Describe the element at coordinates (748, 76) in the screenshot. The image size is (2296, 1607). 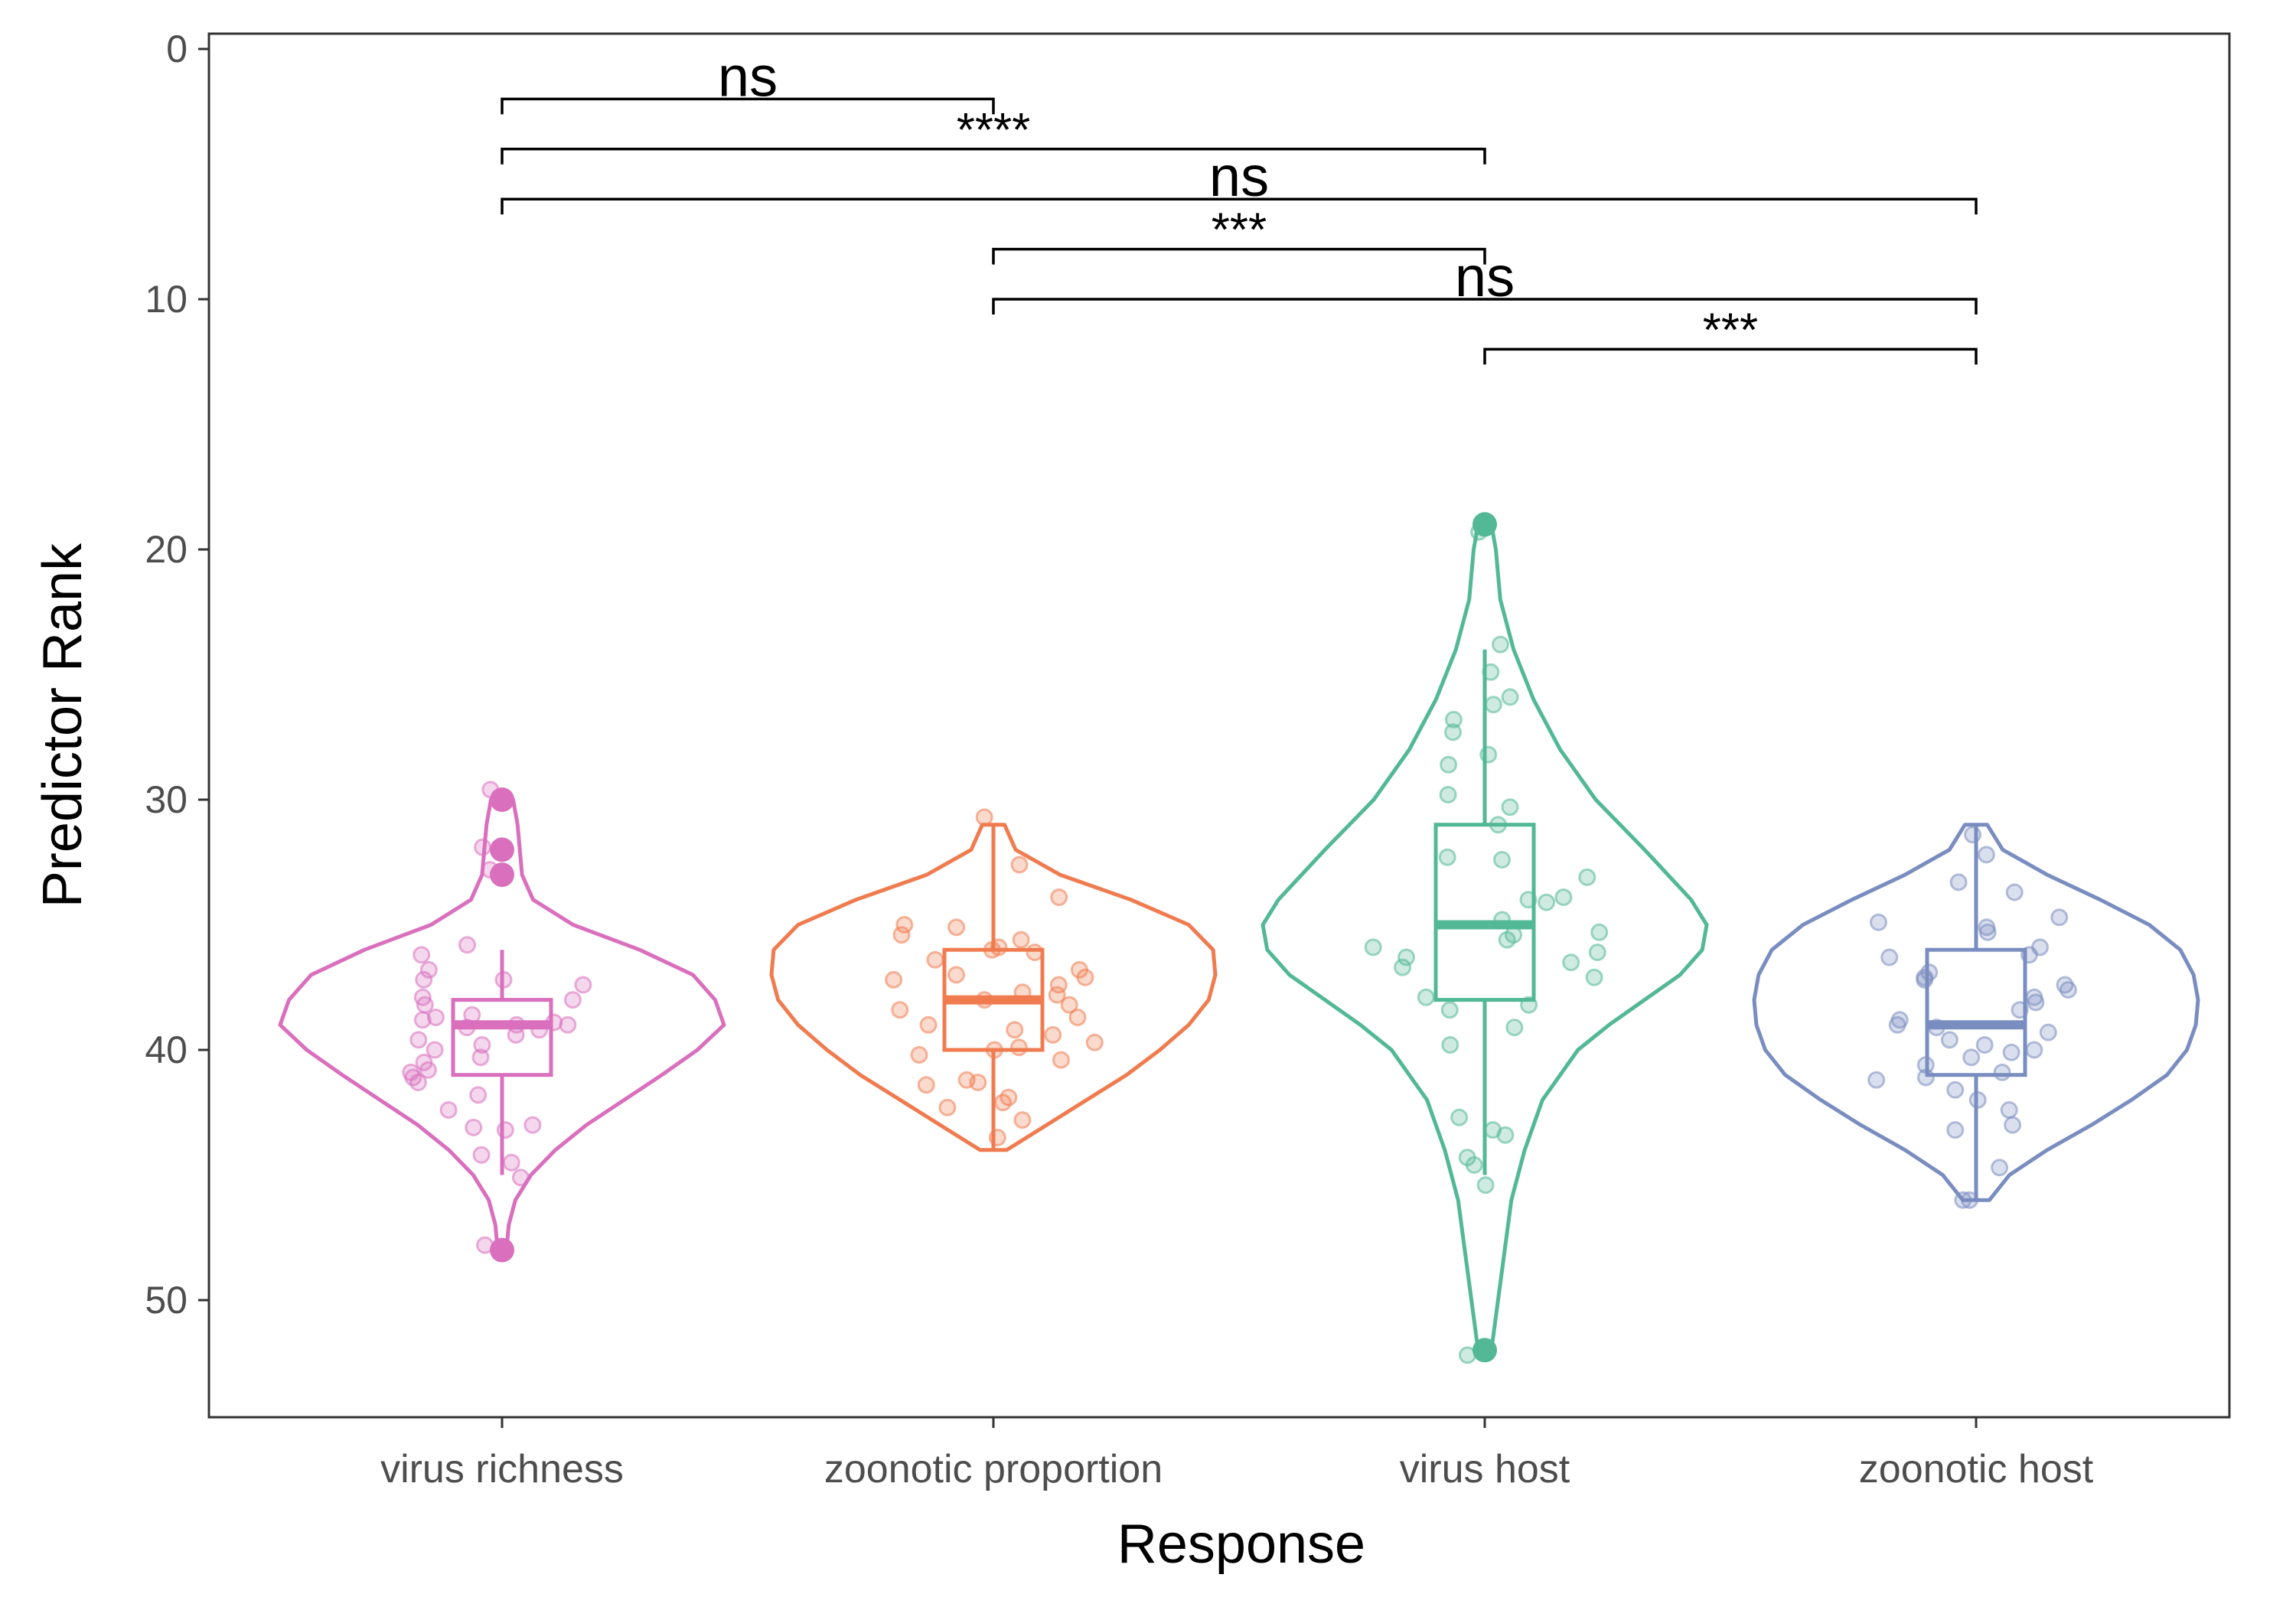
I see `bracket-label-0: ns` at that location.